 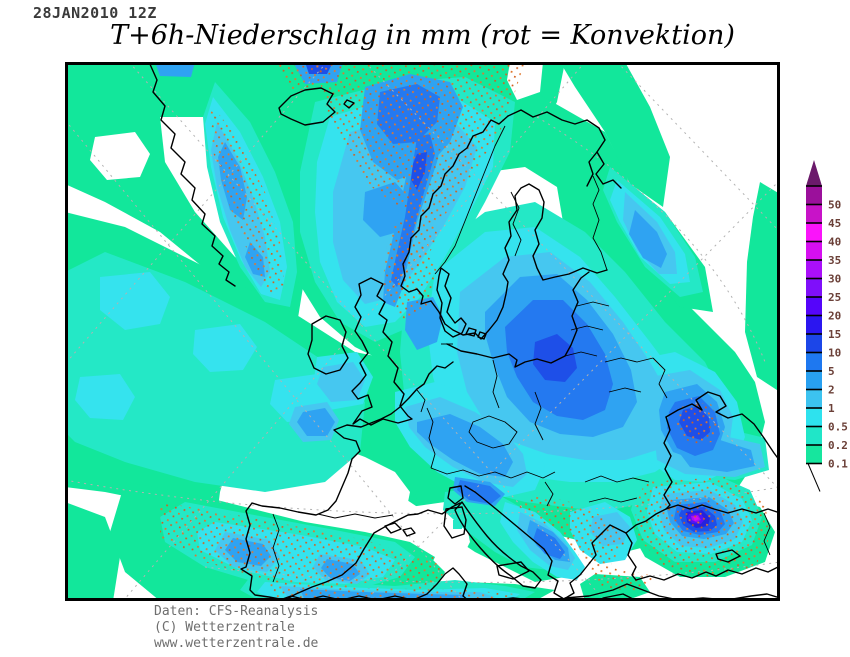 I want to click on precipitation-legend: 50 45 40 35 30 25 20 15 10 5 2 1 0.5 0.2 0.1, so click(x=825, y=341).